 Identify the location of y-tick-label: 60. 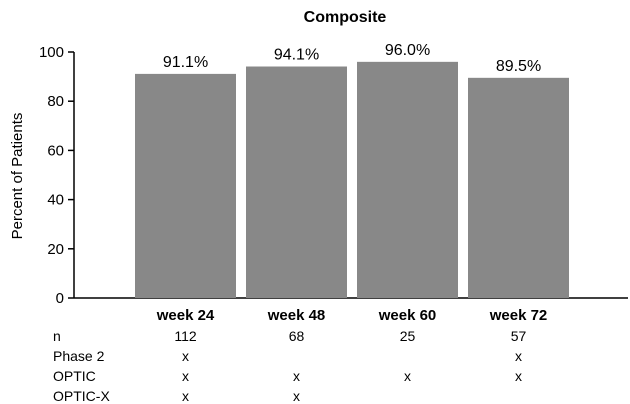
(55, 150).